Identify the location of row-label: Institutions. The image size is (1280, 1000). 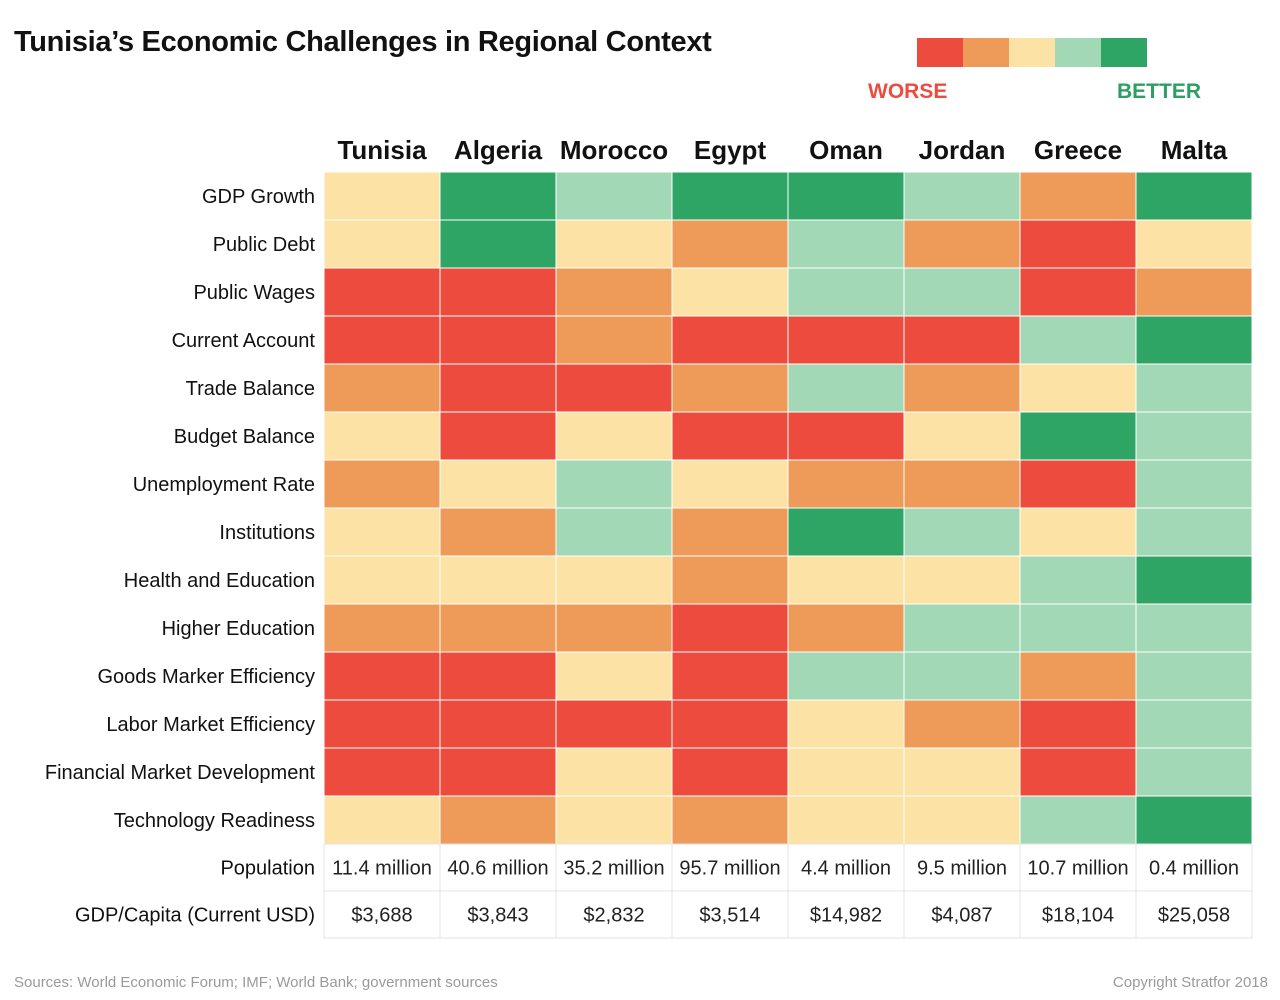
(267, 533).